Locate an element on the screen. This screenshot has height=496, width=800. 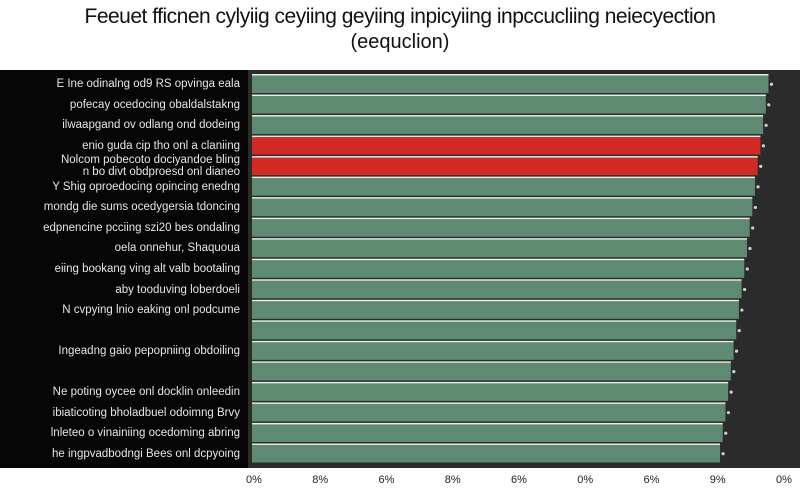
x-tick-label-4: 8% is located at coordinates (452, 480).